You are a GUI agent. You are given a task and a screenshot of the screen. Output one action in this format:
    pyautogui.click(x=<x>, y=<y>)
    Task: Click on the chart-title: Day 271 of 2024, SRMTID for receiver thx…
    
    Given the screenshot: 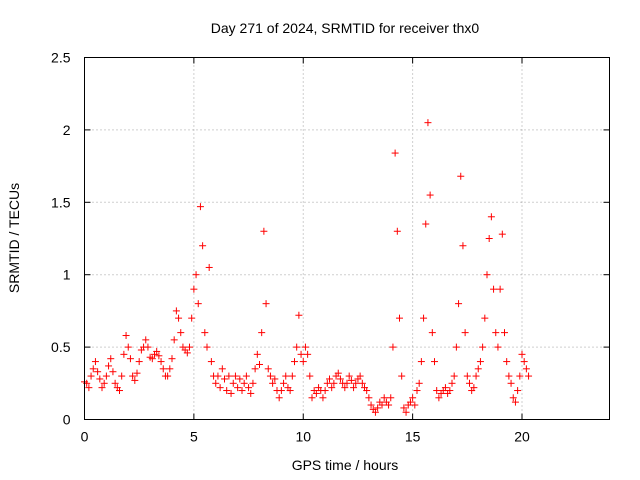 What is the action you would take?
    pyautogui.click(x=345, y=28)
    